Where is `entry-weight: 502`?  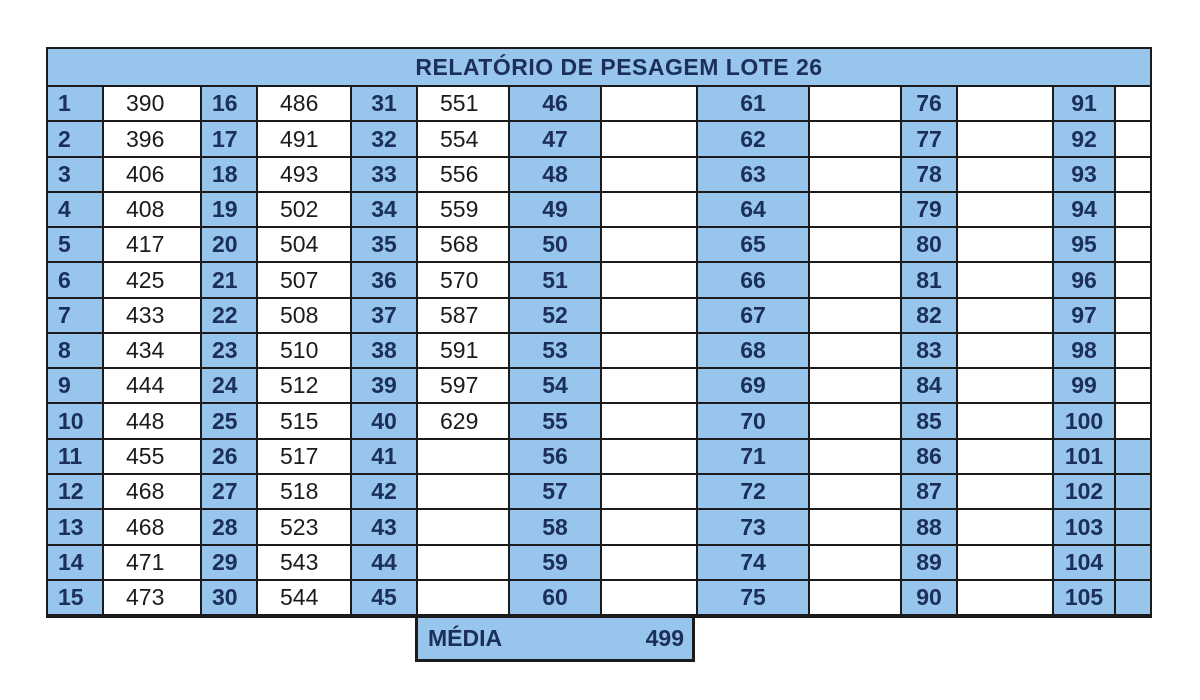
entry-weight: 502 is located at coordinates (305, 210).